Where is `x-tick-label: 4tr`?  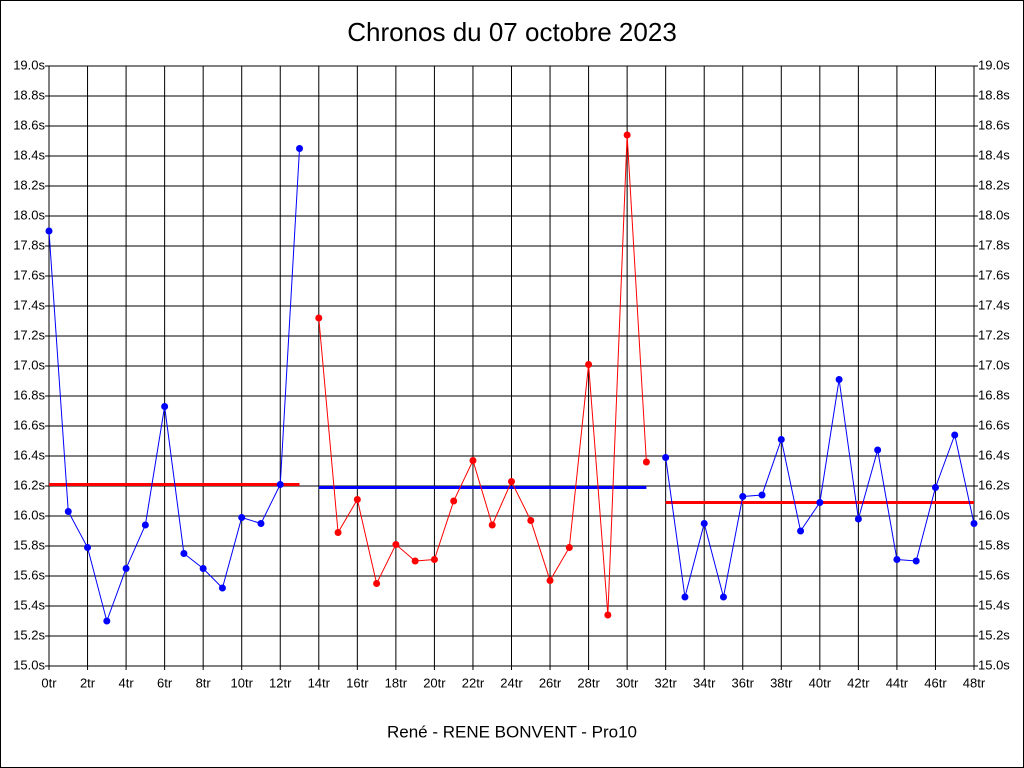 x-tick-label: 4tr is located at coordinates (126, 682).